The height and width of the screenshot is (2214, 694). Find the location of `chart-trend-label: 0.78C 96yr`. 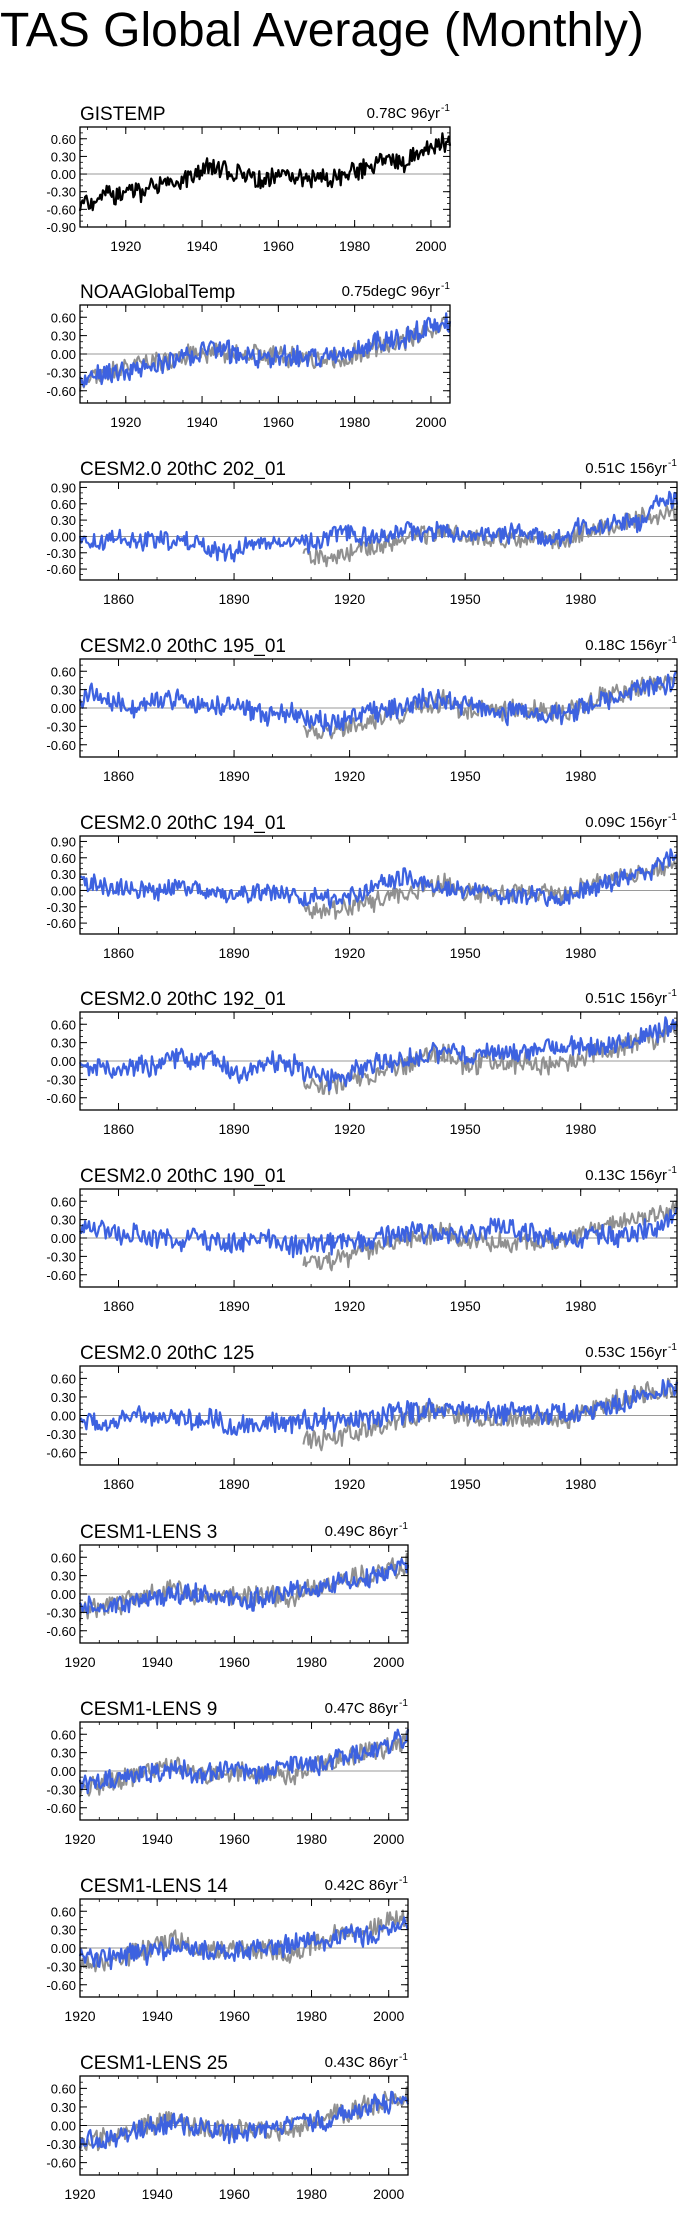

chart-trend-label: 0.78C 96yr is located at coordinates (403, 113).